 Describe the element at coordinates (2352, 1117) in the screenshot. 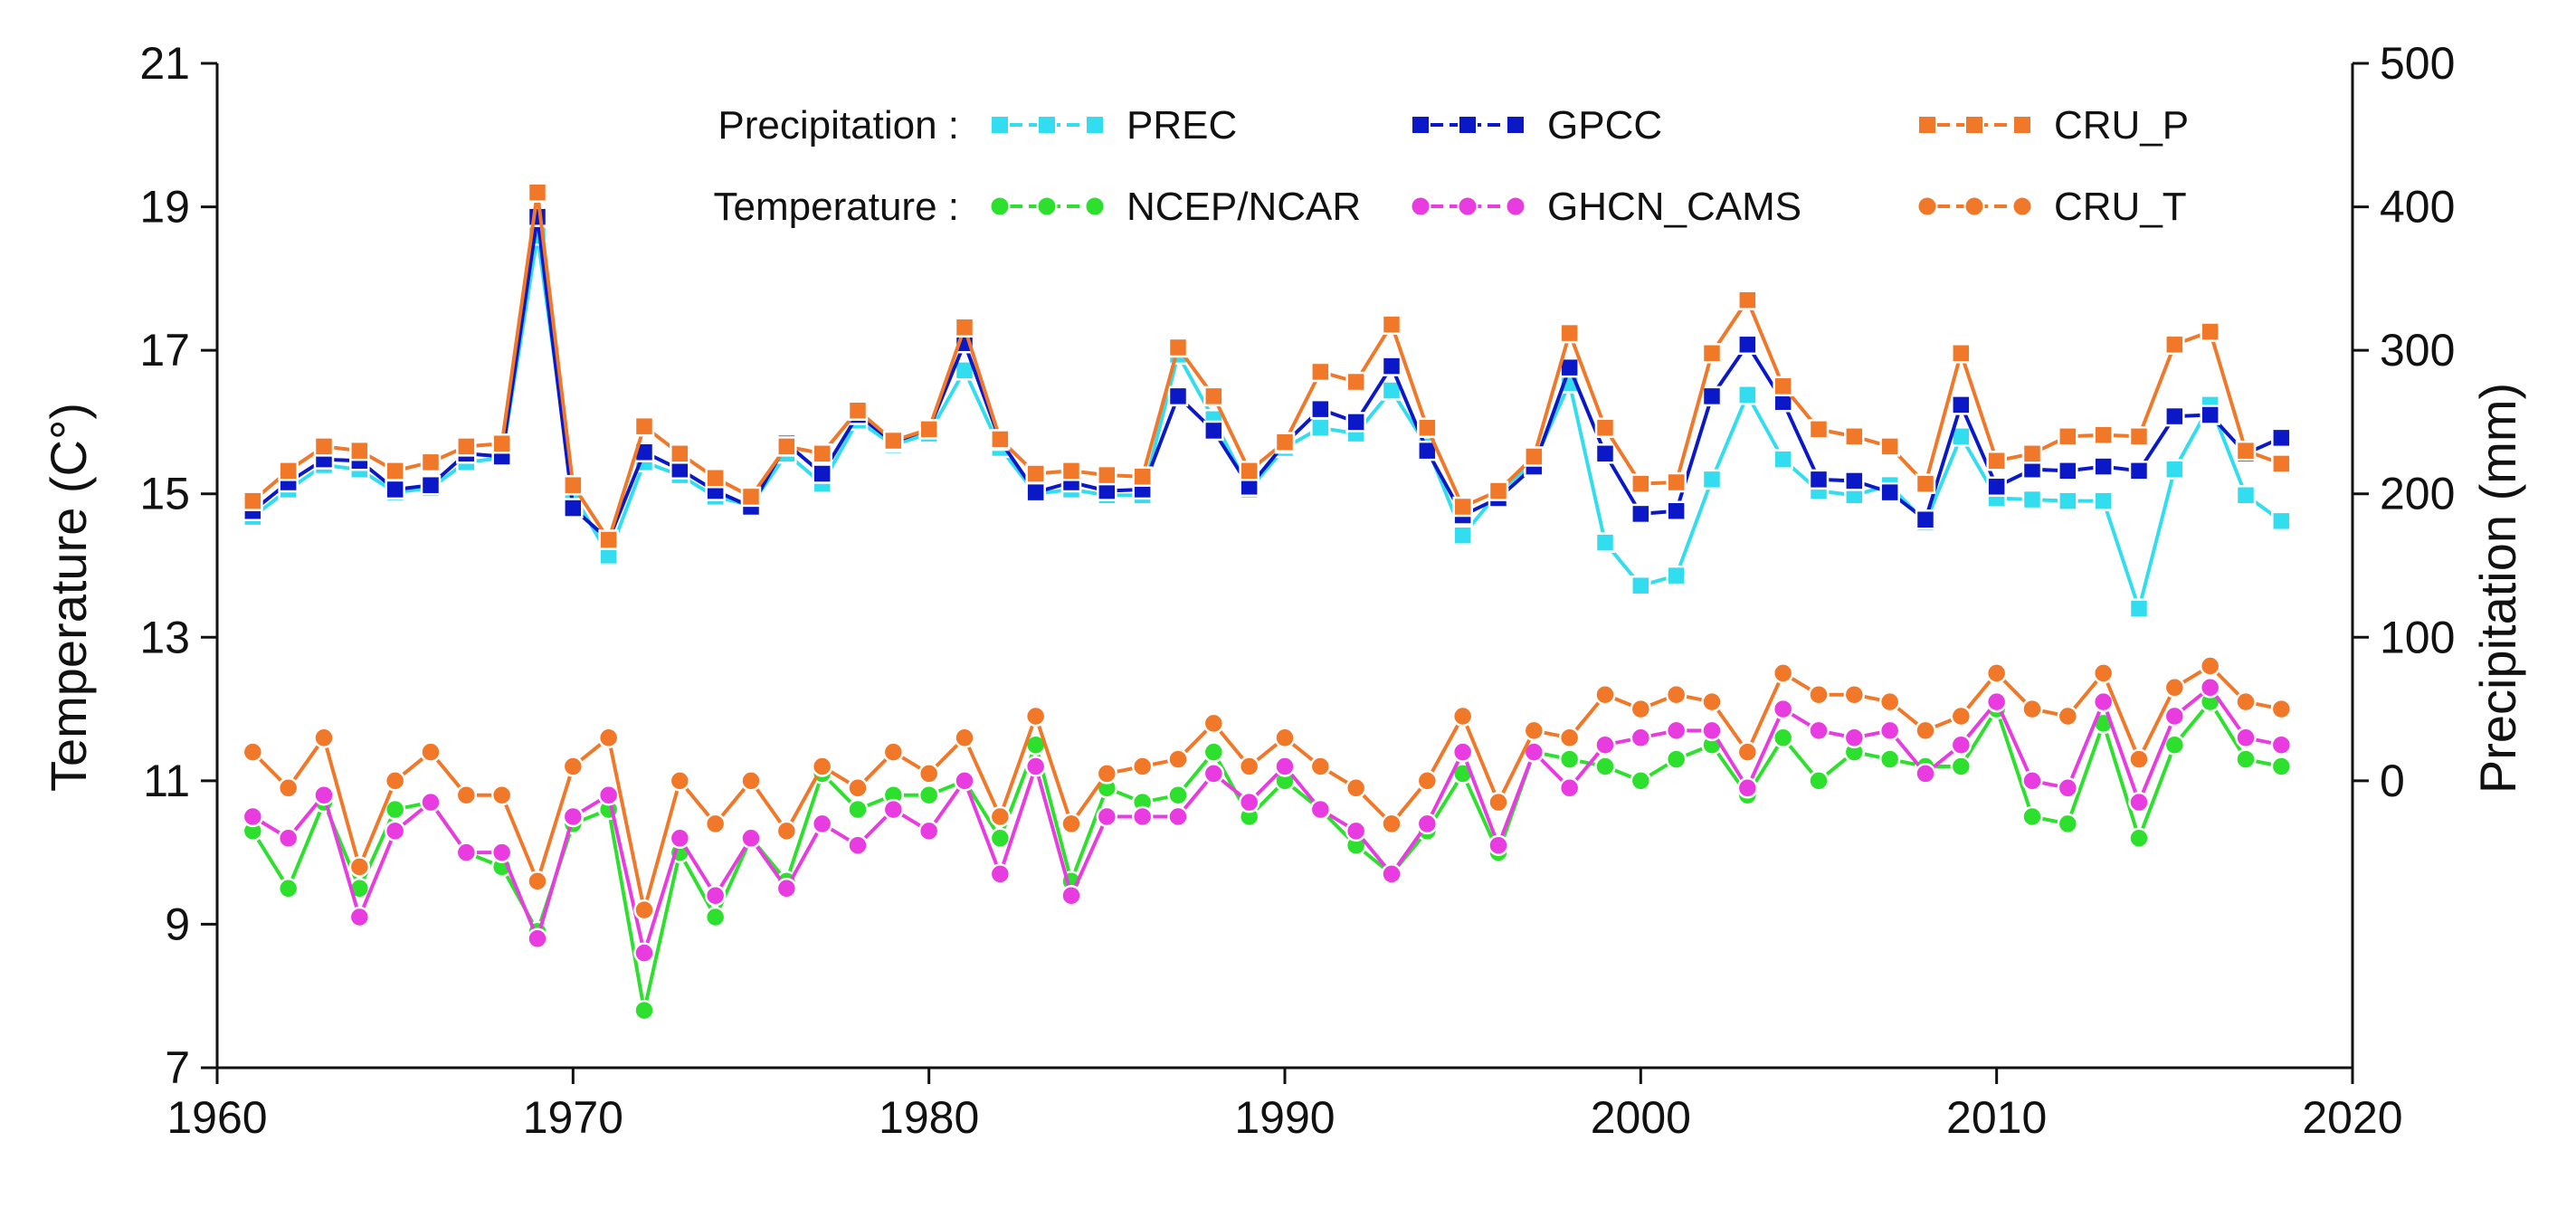

I see `x-tick-label: 2020` at that location.